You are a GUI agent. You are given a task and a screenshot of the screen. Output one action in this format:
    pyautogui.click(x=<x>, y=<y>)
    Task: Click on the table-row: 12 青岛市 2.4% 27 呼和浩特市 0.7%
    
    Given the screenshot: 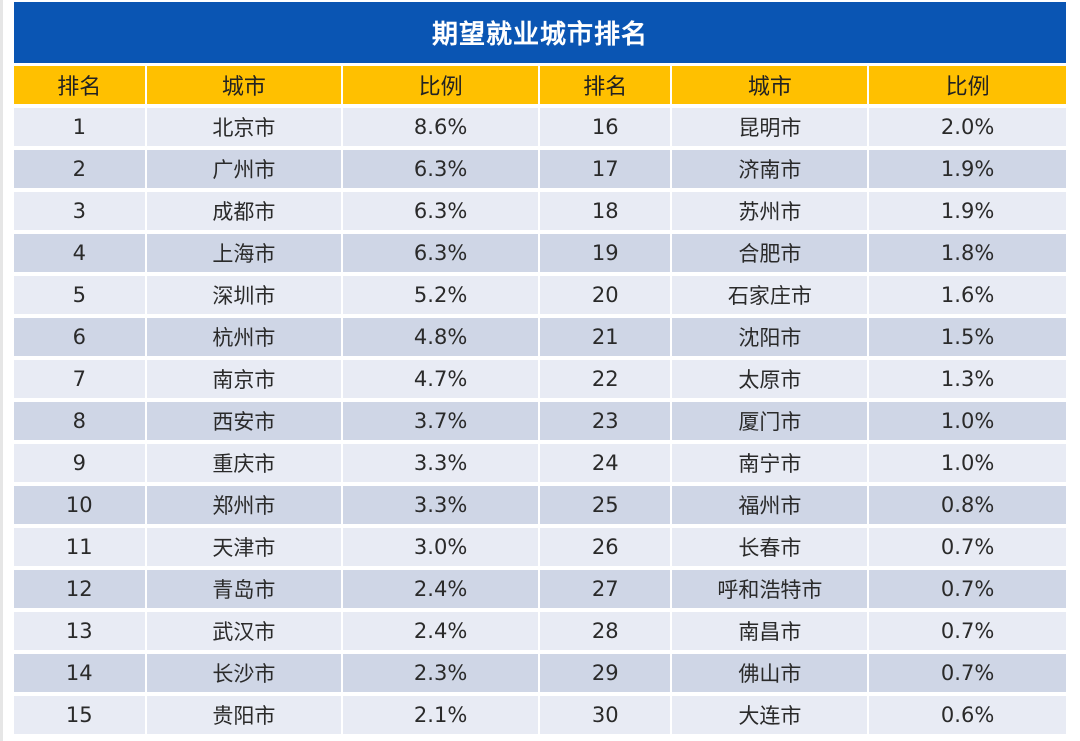 What is the action you would take?
    pyautogui.click(x=540, y=591)
    